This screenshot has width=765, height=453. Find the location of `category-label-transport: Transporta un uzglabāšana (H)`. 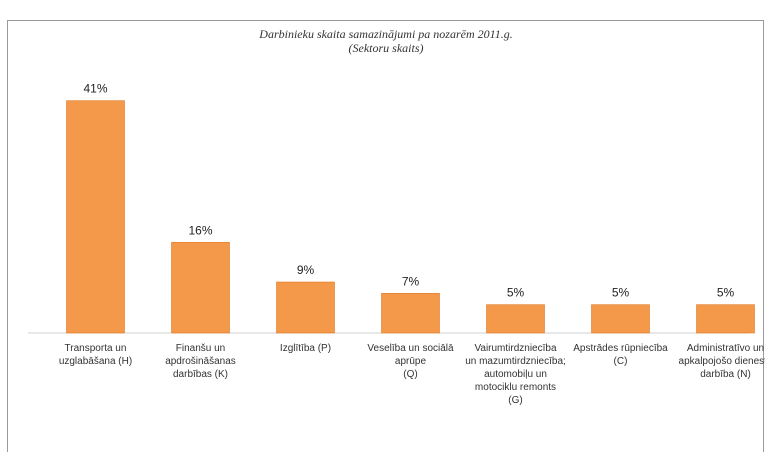

category-label-transport: Transporta un uzglabāšana (H) is located at coordinates (95, 355).